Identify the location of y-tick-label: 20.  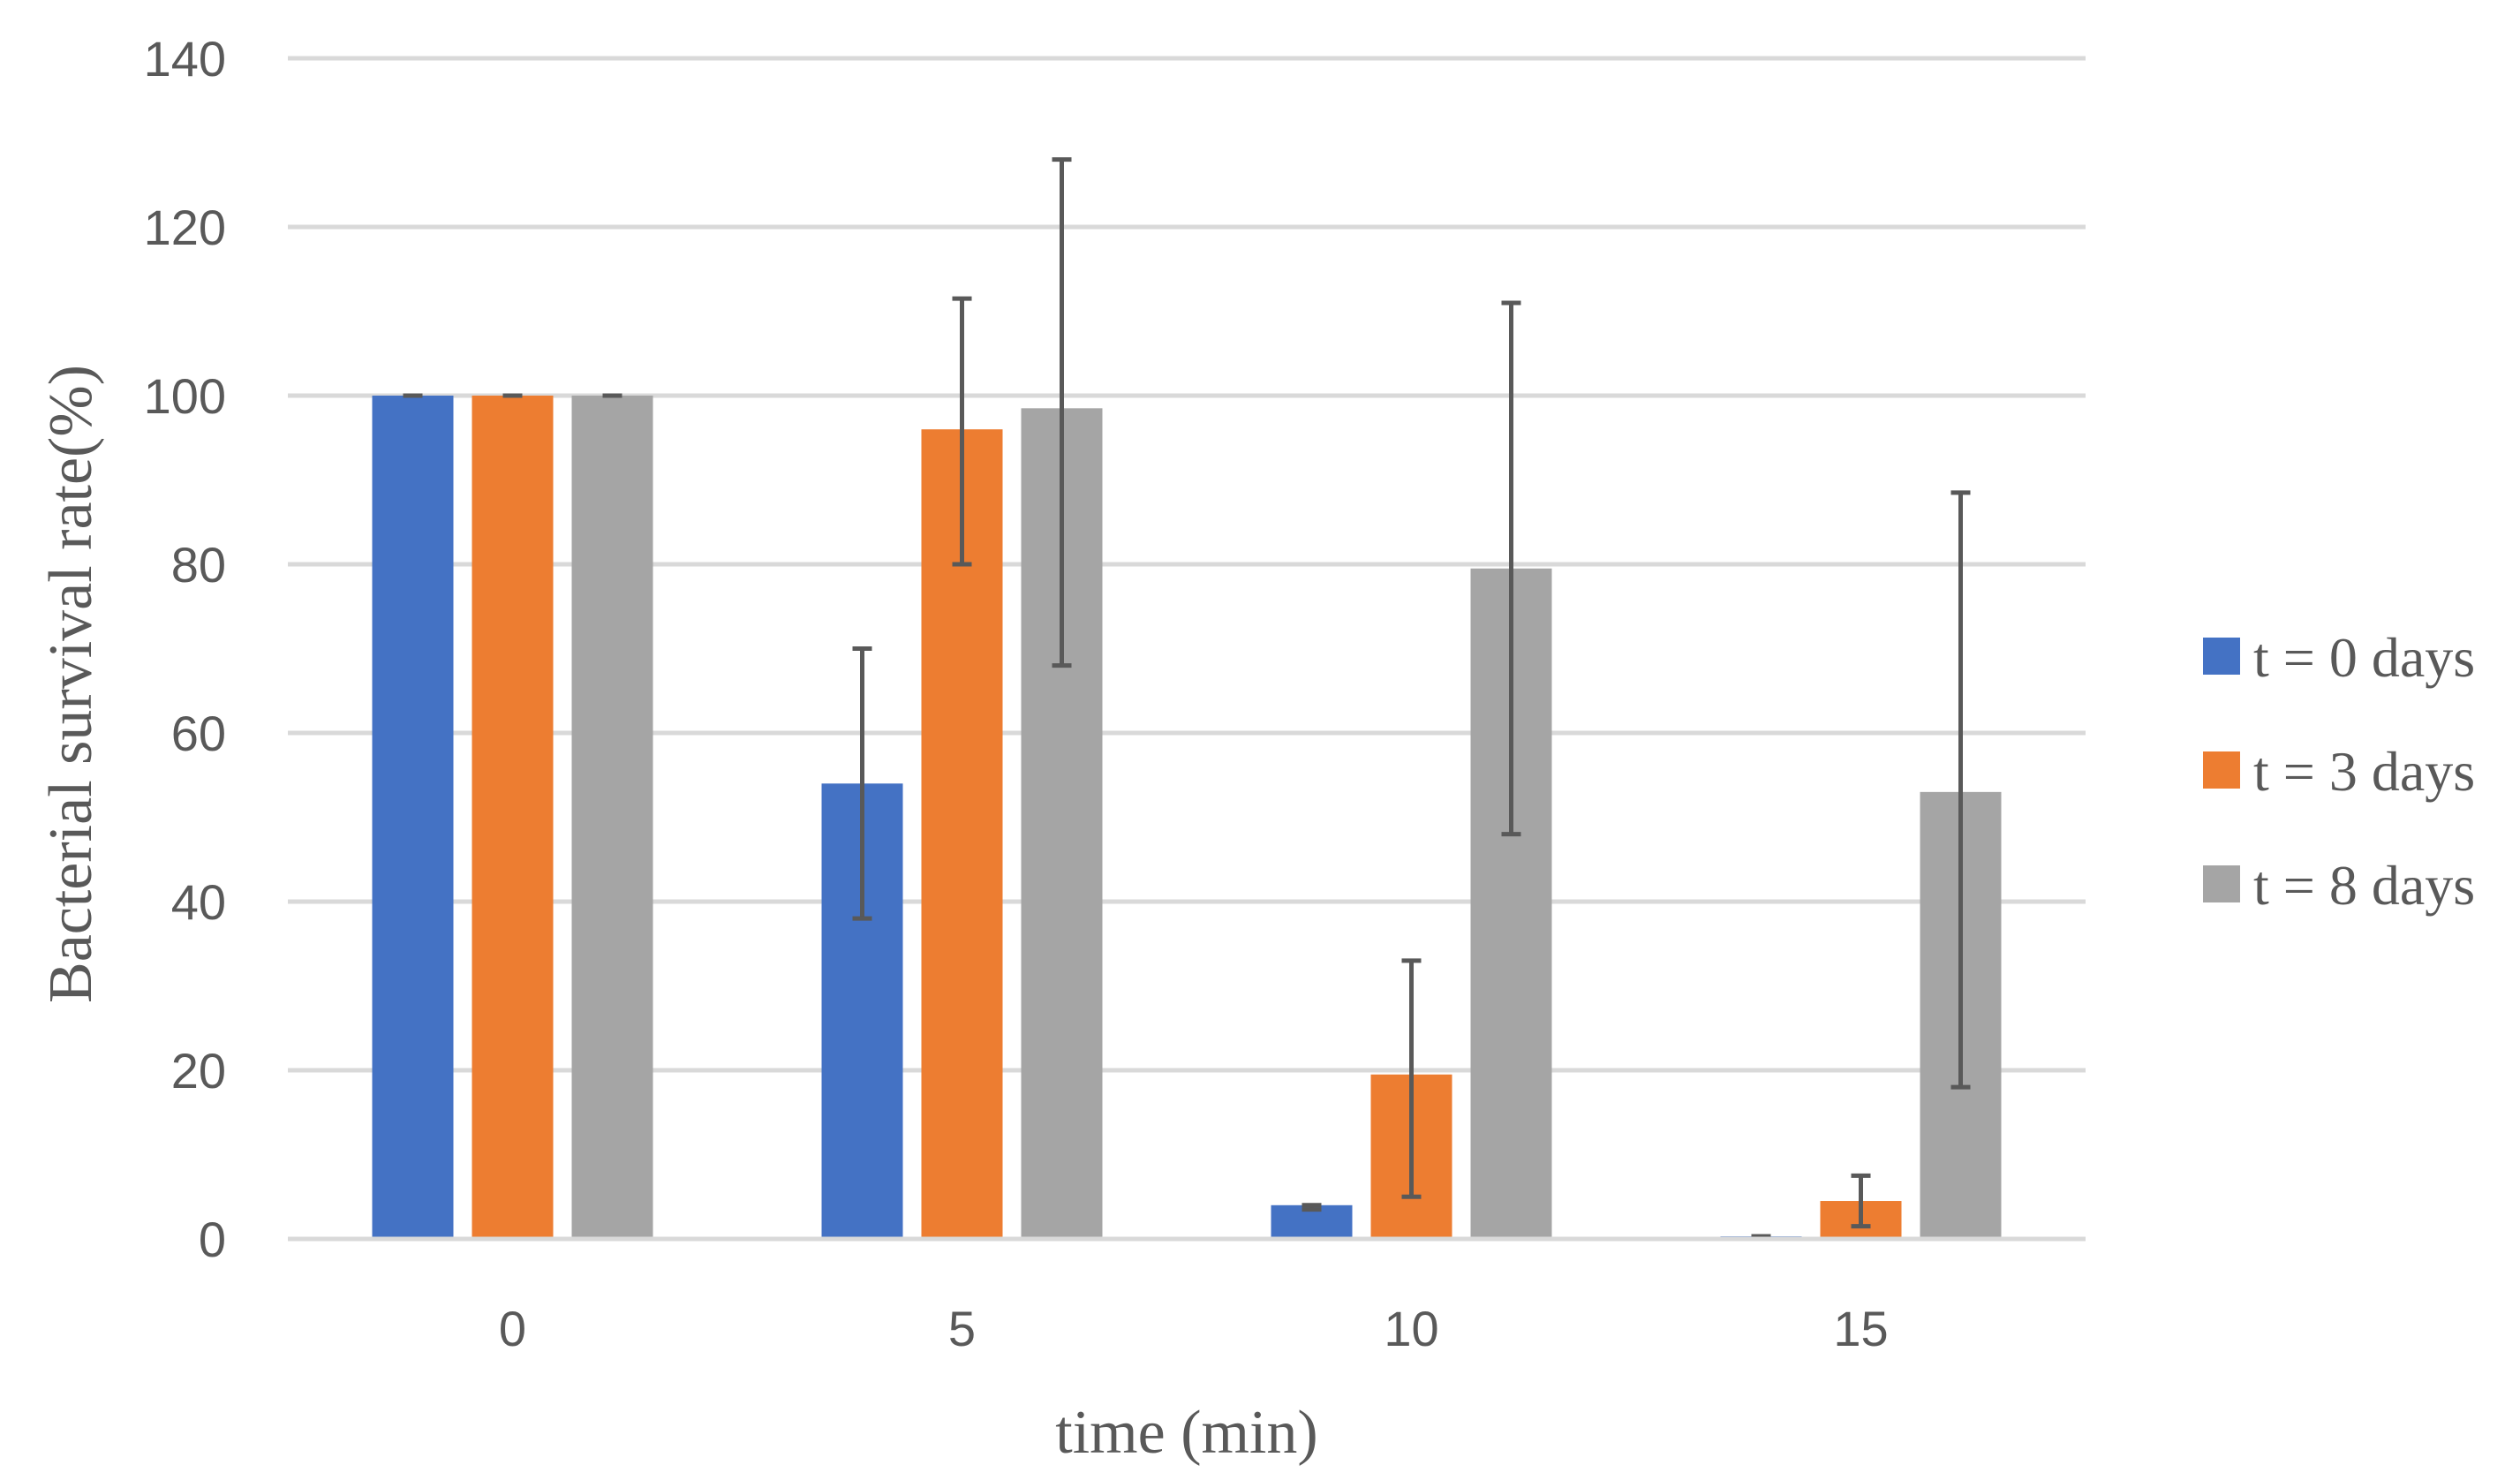
(198, 1071).